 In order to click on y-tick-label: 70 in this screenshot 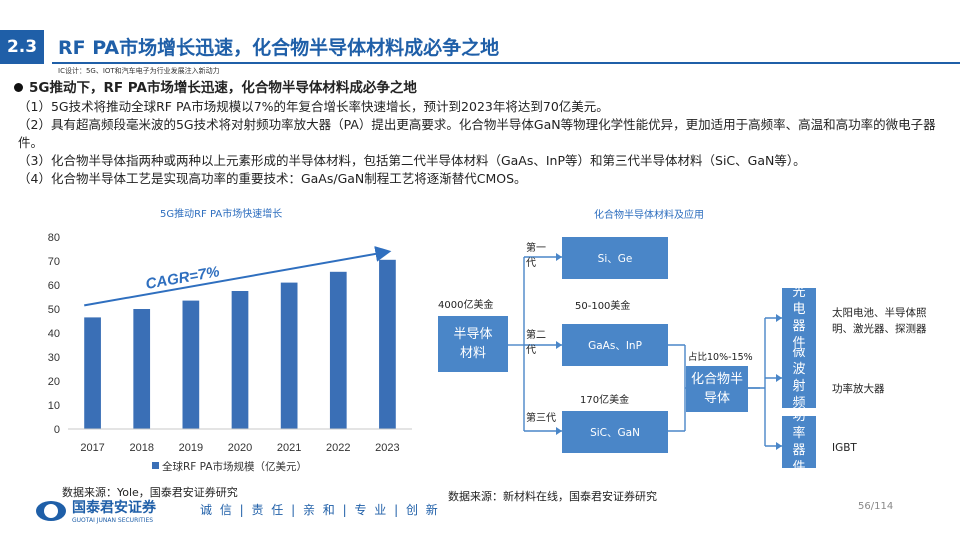, I will do `click(54, 262)`.